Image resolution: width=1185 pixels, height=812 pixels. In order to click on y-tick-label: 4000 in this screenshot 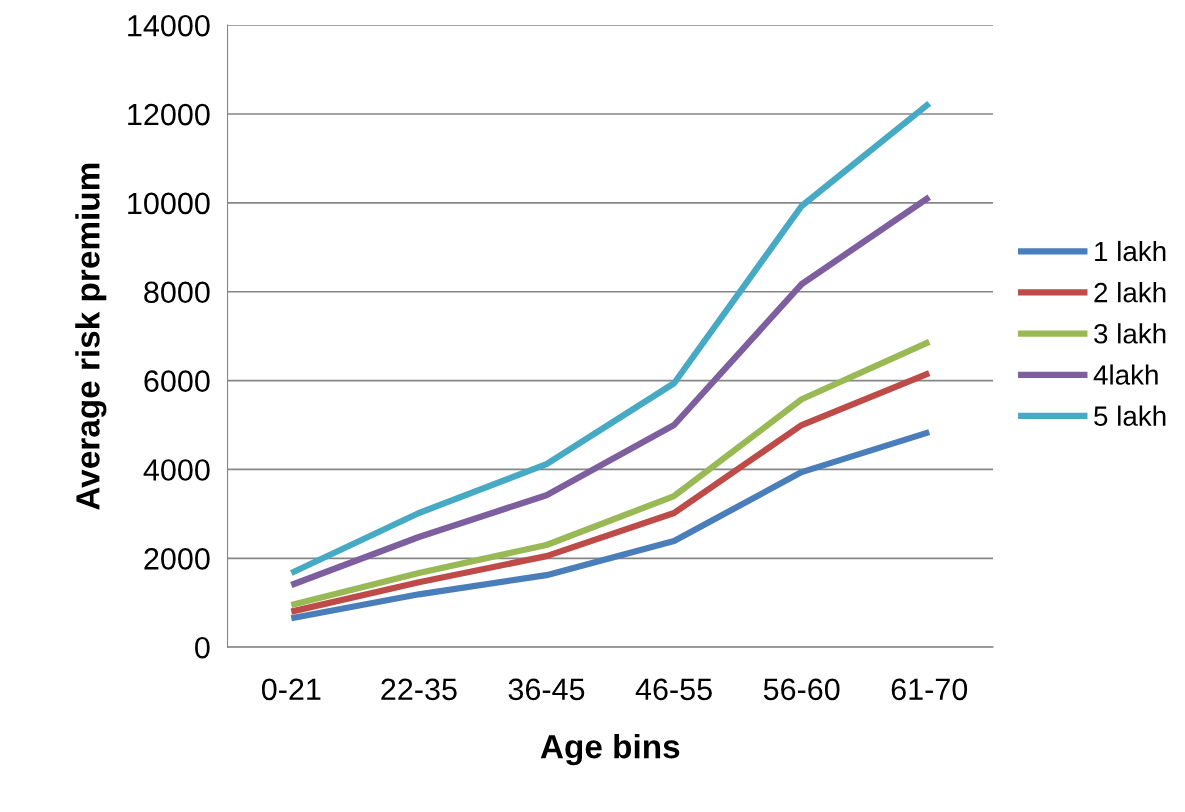, I will do `click(176, 470)`.